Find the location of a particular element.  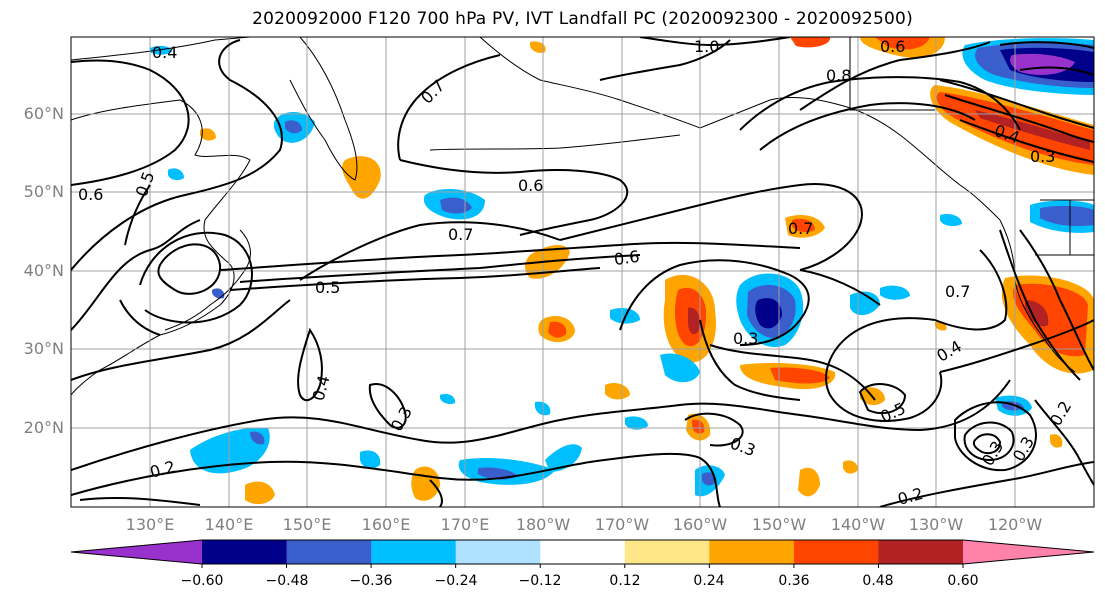

lon-label-150w: 150°W is located at coordinates (779, 524).